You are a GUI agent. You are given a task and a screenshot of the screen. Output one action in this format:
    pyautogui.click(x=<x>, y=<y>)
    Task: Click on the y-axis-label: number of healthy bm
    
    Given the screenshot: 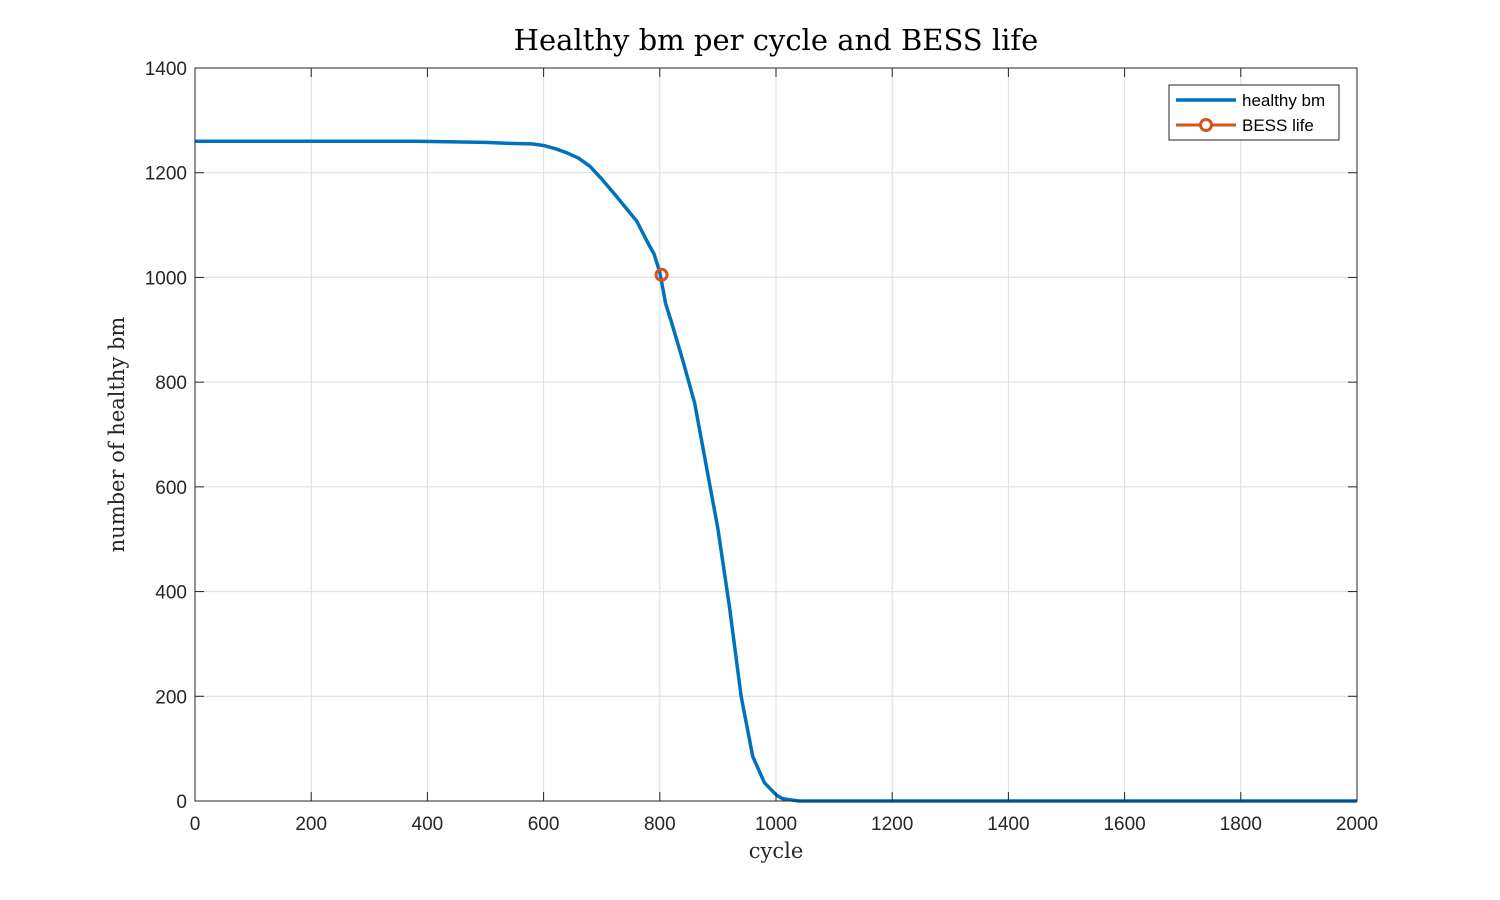 What is the action you would take?
    pyautogui.click(x=117, y=435)
    